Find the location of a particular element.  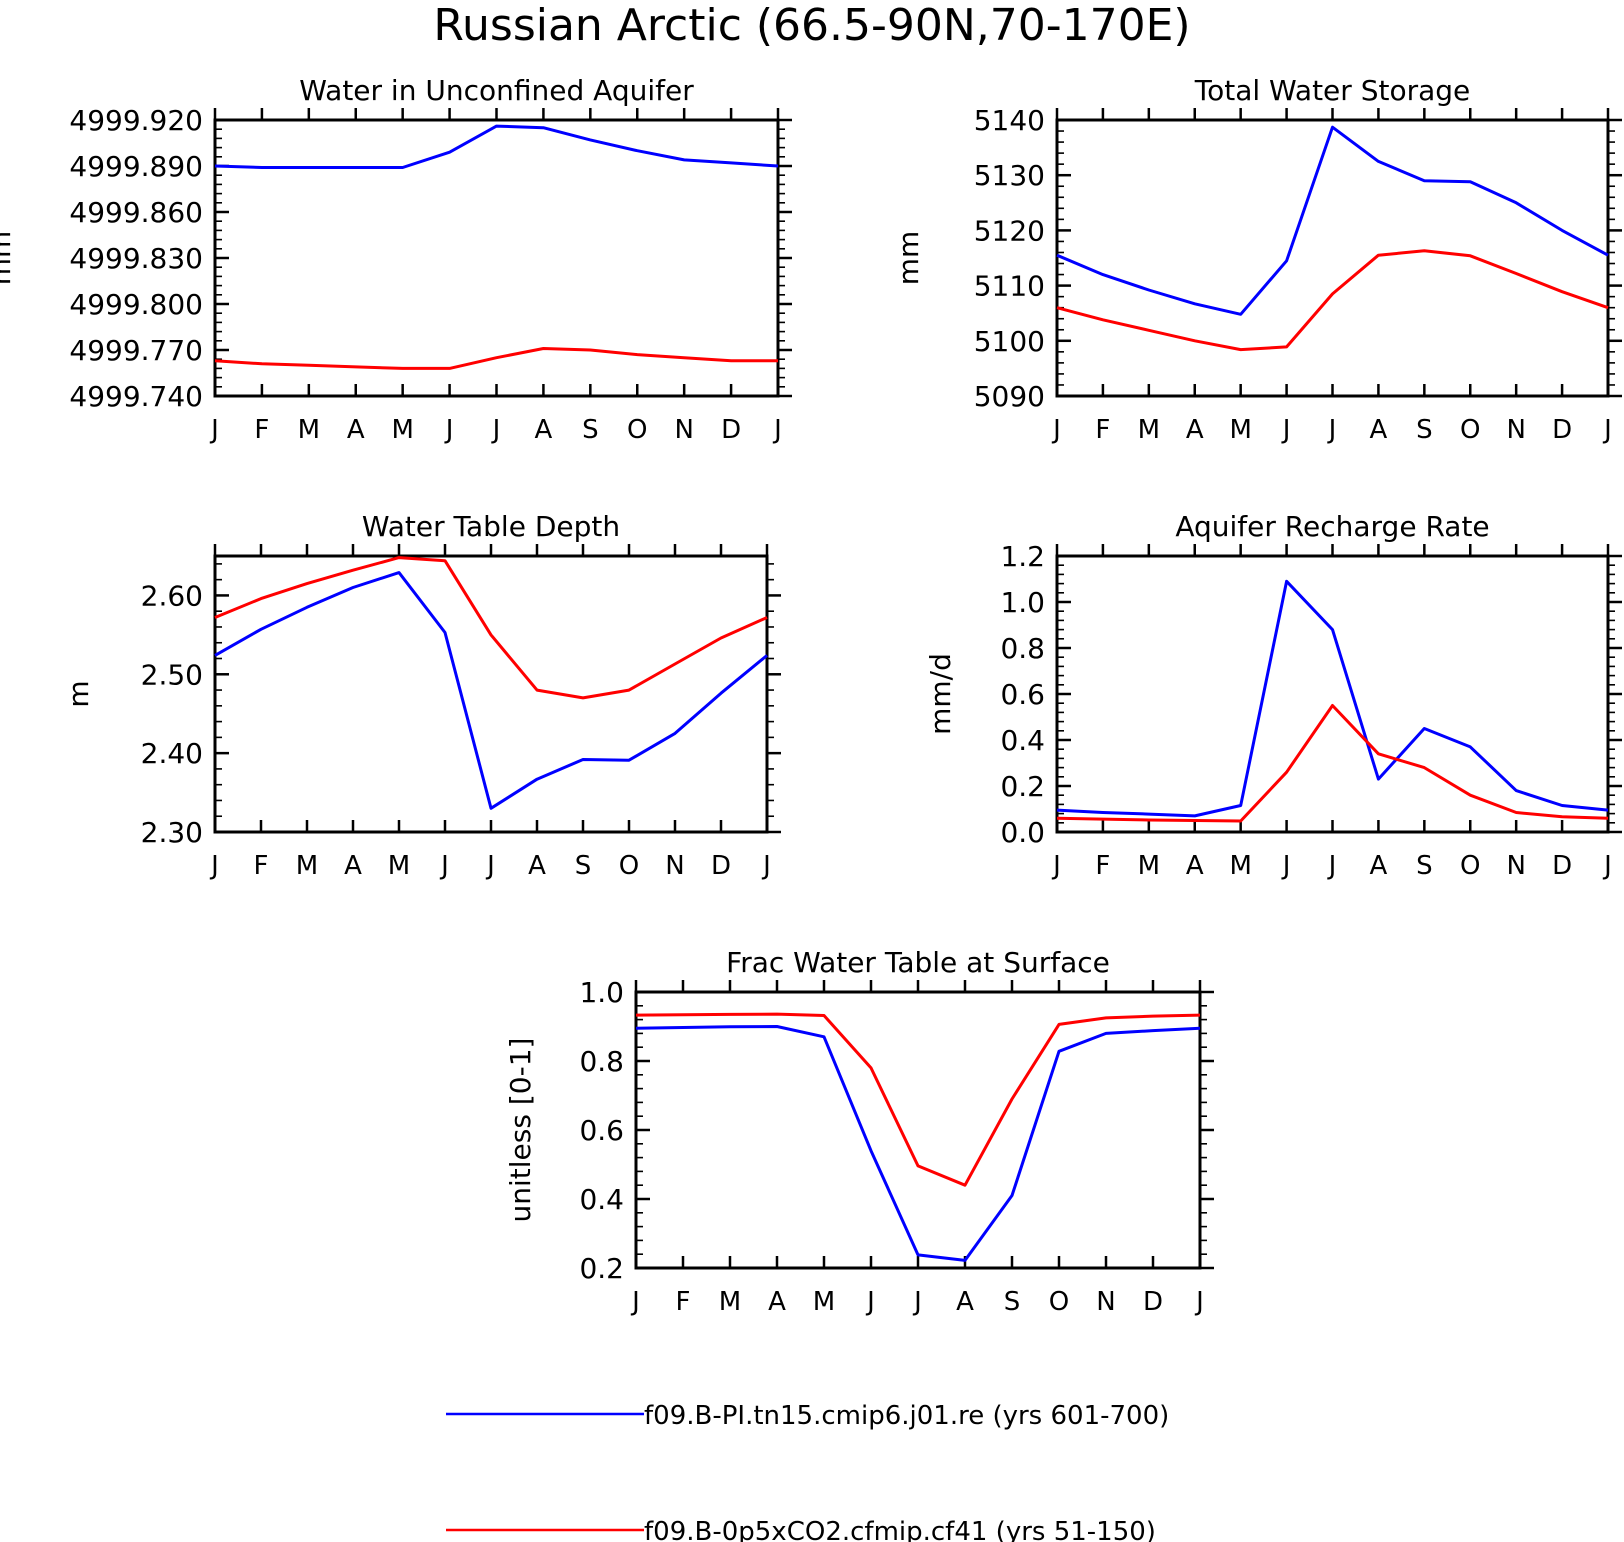

y-tick-label: 2.50 is located at coordinates (172, 674).